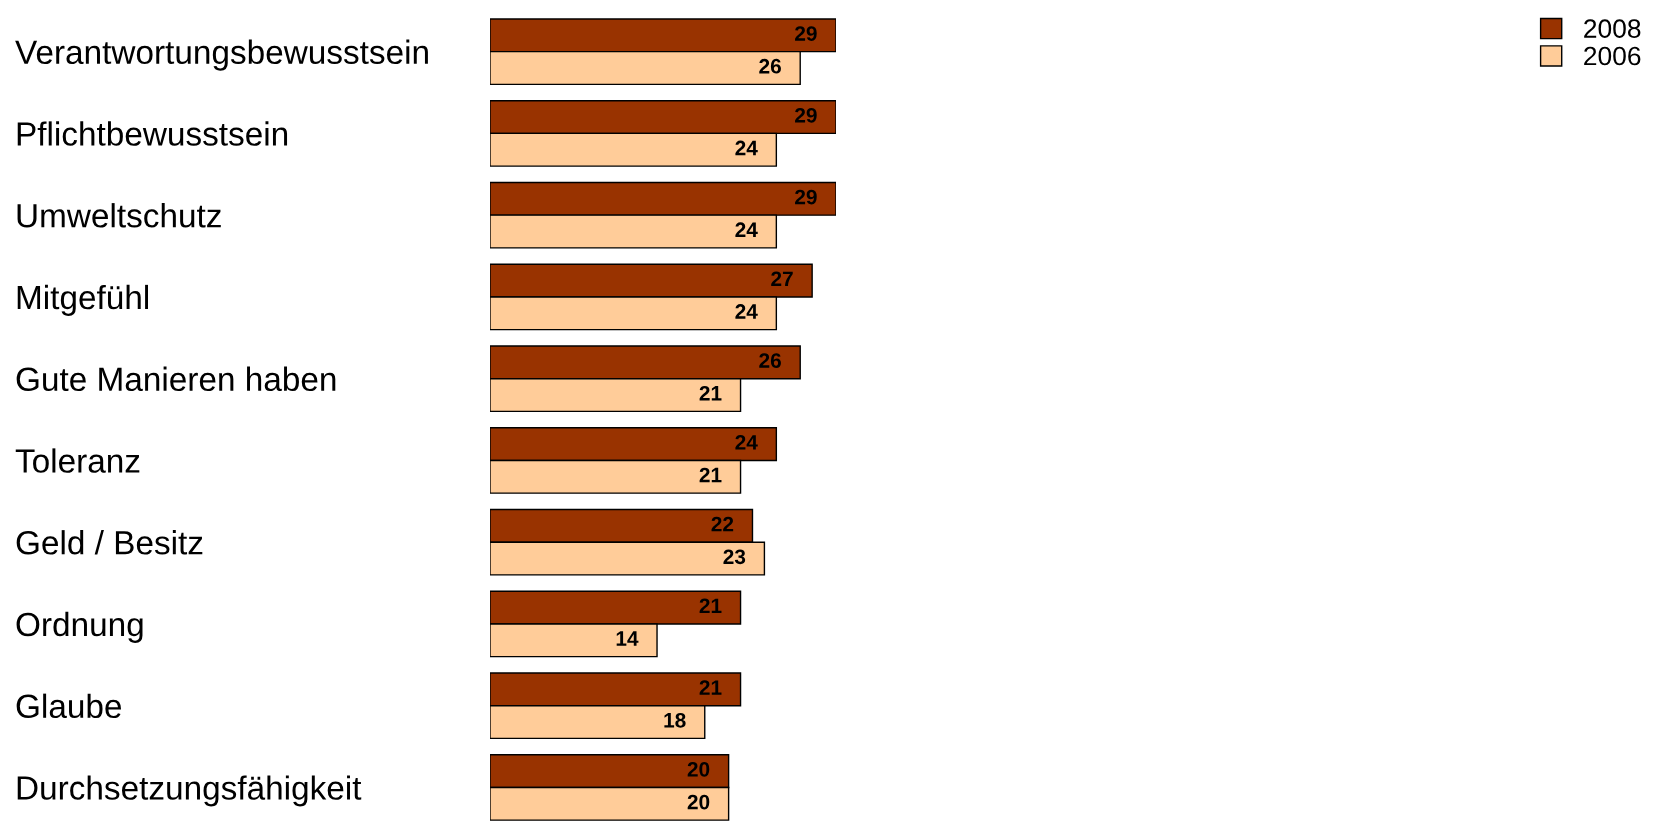  Describe the element at coordinates (675, 720) in the screenshot. I see `data-label: 18` at that location.